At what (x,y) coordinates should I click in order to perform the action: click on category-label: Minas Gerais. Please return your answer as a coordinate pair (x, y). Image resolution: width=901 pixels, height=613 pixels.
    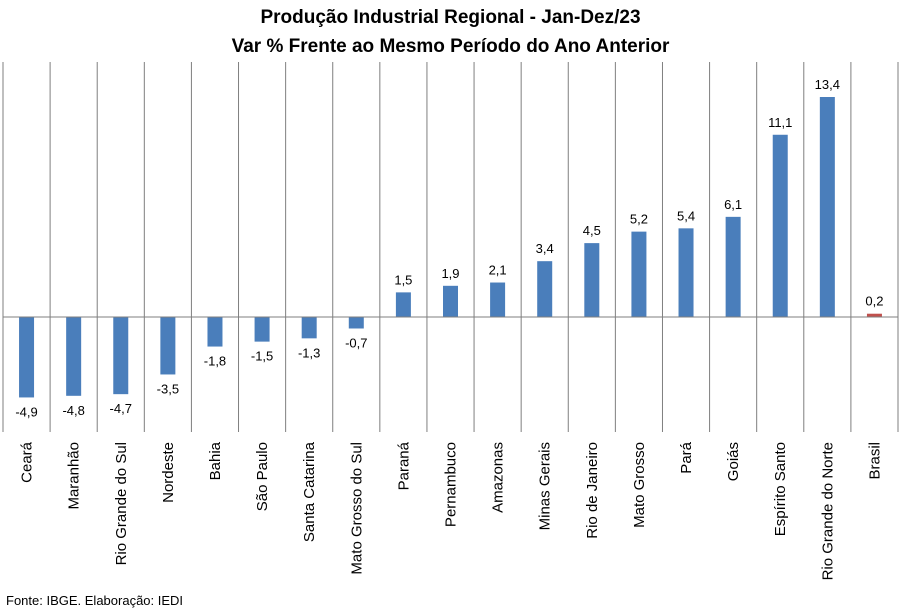
    Looking at the image, I should click on (545, 486).